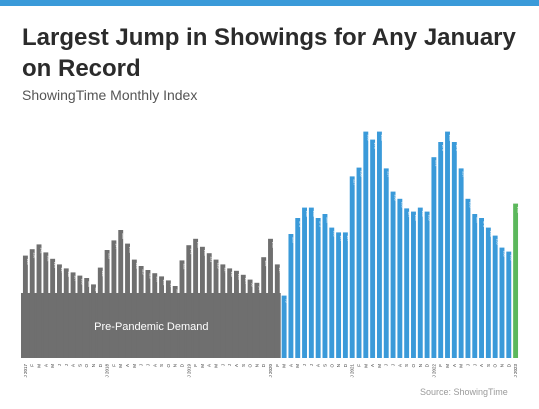  I want to click on bar-value-label: 238, so click(362, 174).